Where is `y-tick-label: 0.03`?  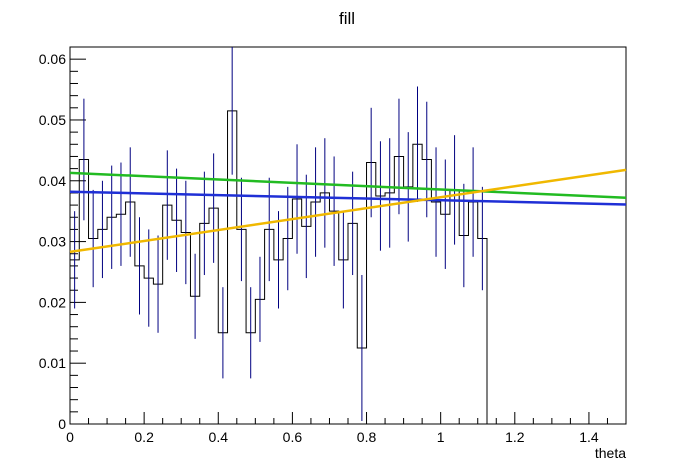
y-tick-label: 0.03 is located at coordinates (52, 242).